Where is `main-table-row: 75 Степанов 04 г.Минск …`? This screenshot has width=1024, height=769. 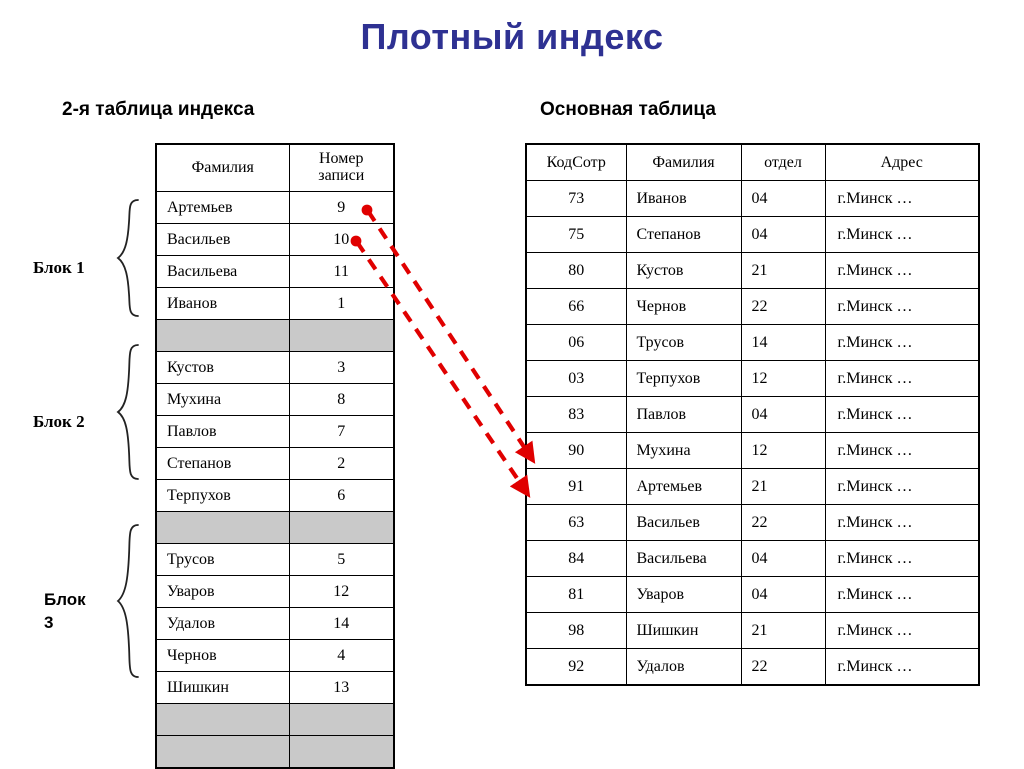
main-table-row: 75 Степанов 04 г.Минск … is located at coordinates (752, 234).